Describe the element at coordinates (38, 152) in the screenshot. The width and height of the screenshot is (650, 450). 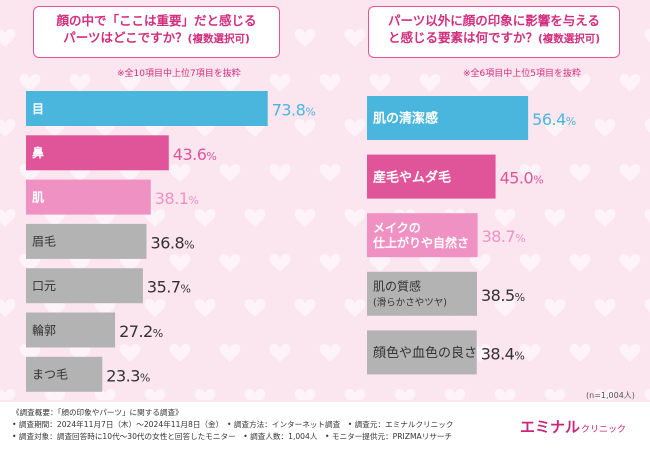
I see `category-label: 鼻` at that location.